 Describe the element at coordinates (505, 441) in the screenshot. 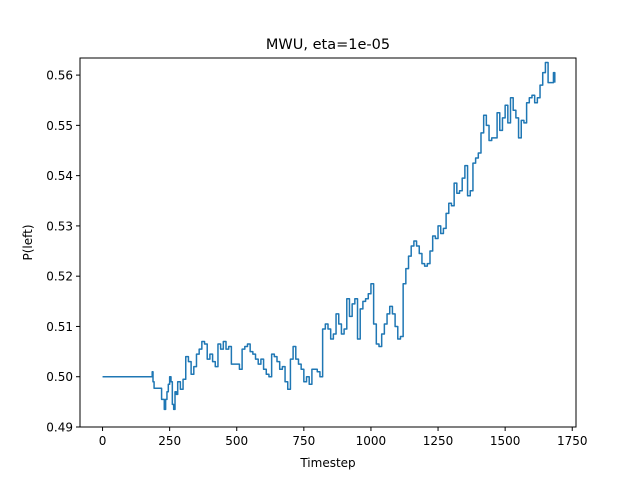

I see `x-tick-label: 1500` at that location.